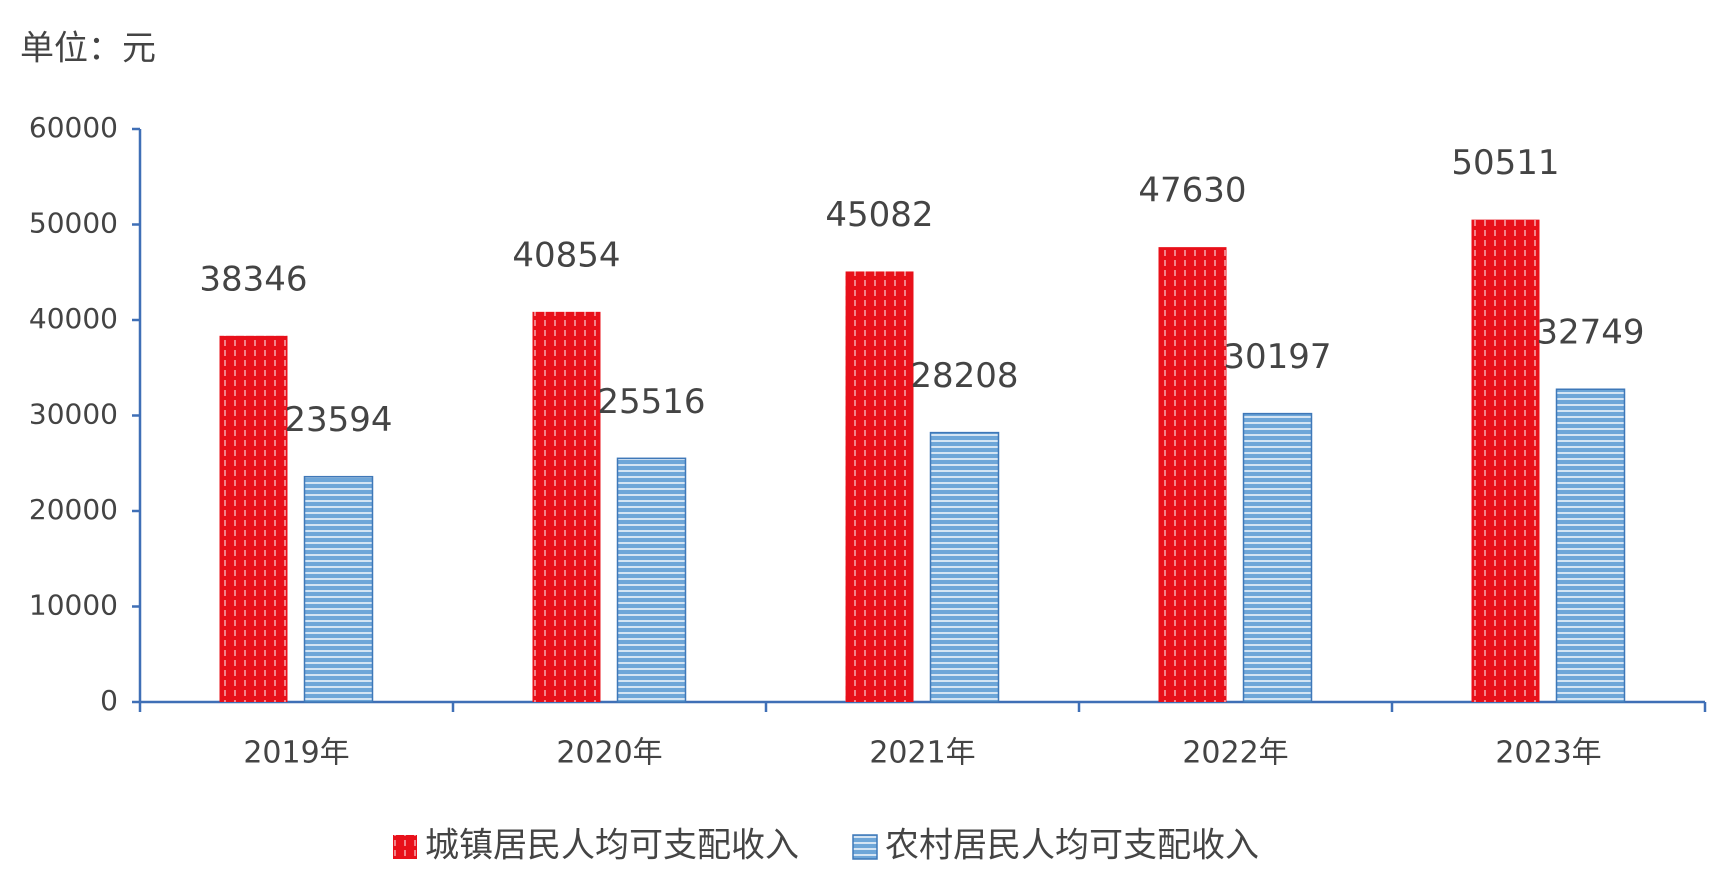  What do you see at coordinates (1072, 846) in the screenshot?
I see `legend-label: 农村居民人均可支配收入` at bounding box center [1072, 846].